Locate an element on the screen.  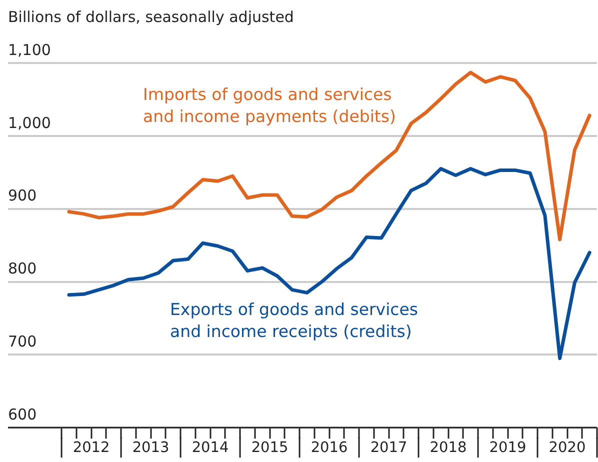
x-tick-label: 2020 is located at coordinates (567, 448).